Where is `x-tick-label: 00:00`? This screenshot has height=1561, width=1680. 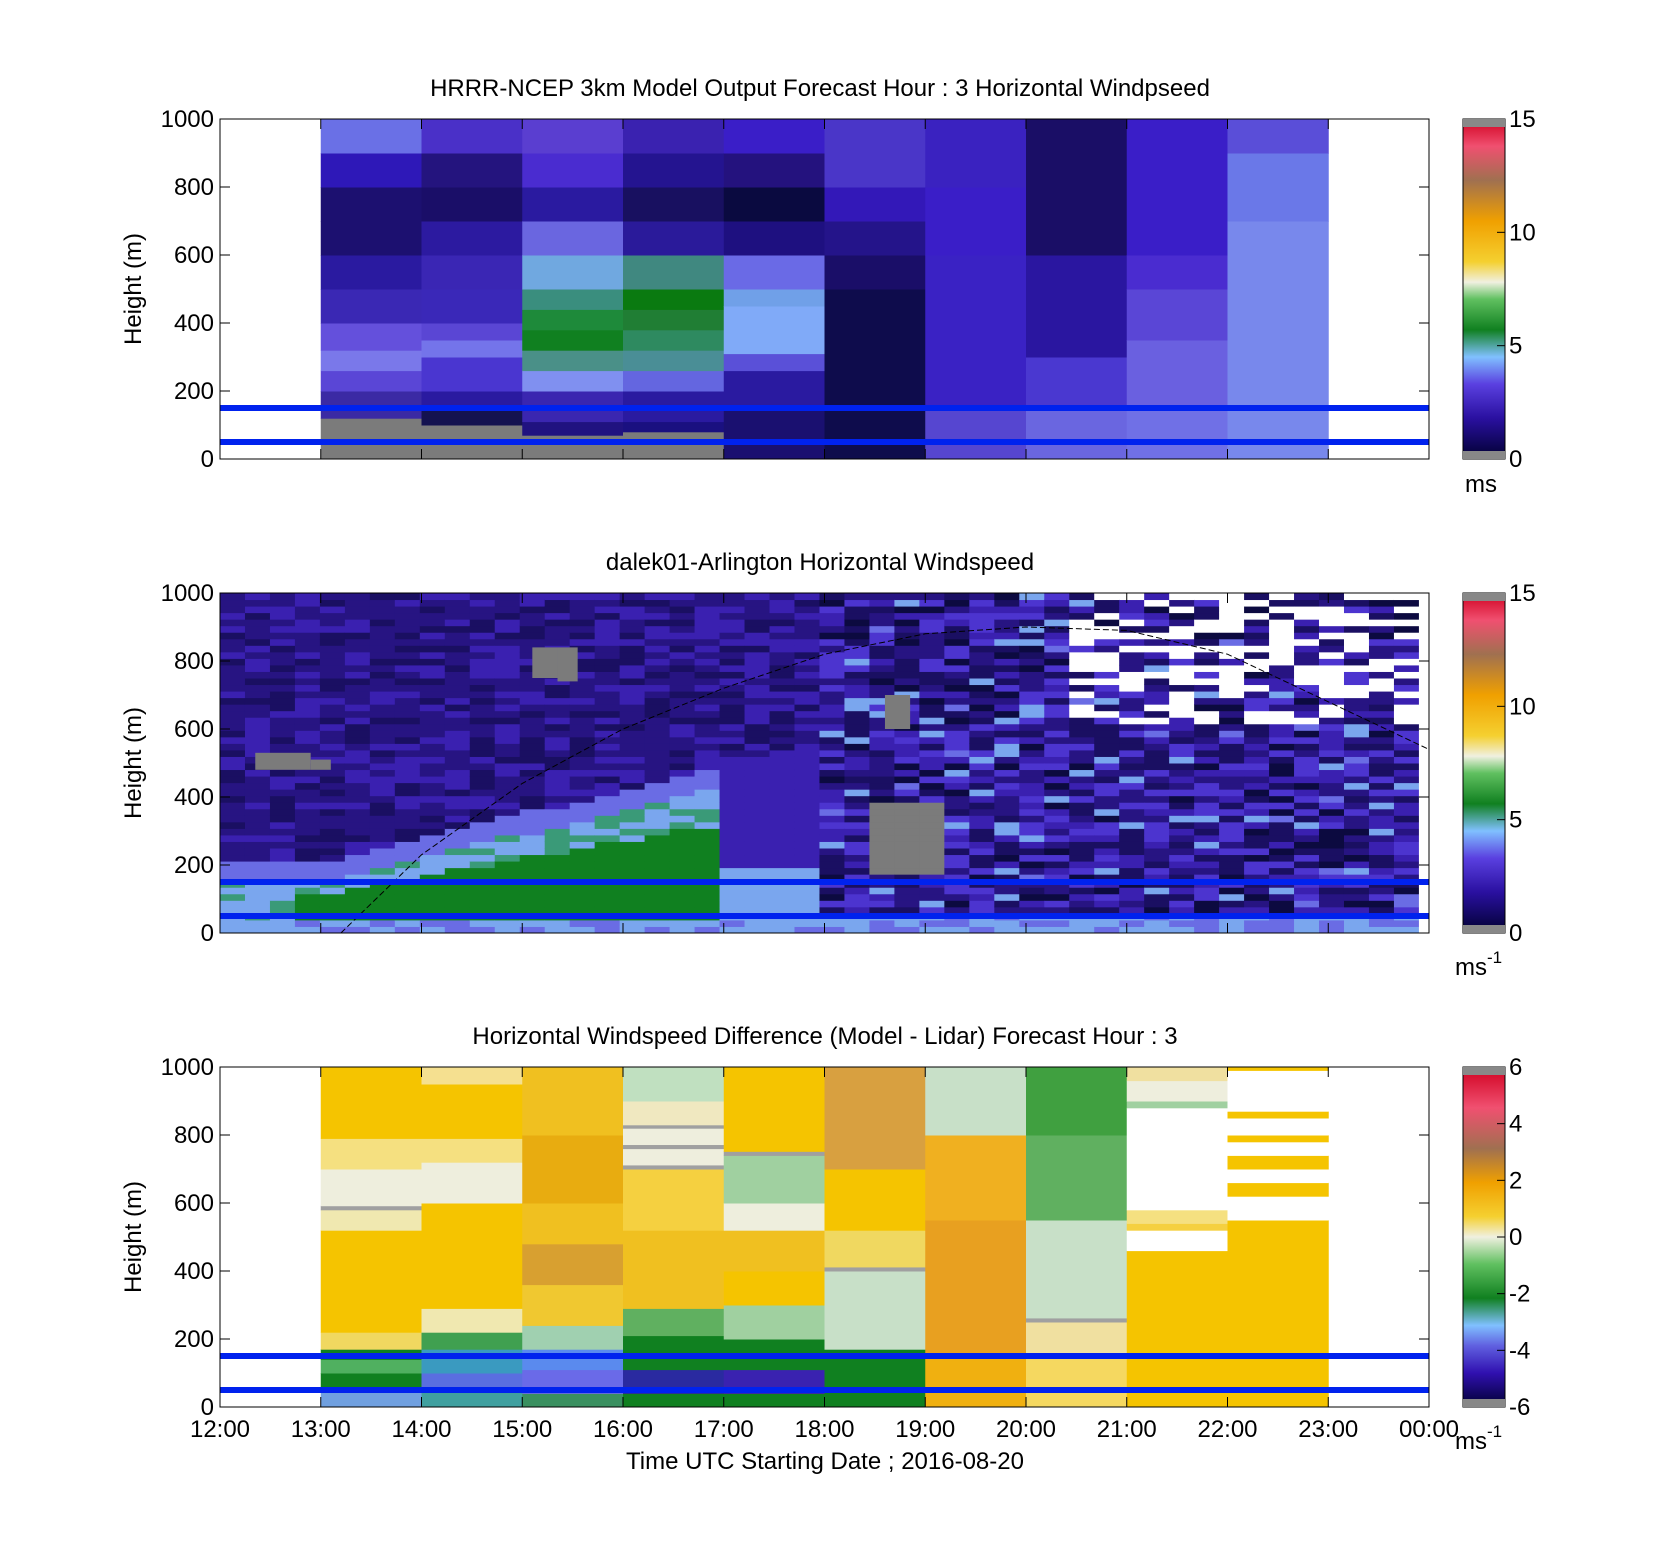 x-tick-label: 00:00 is located at coordinates (1429, 1429).